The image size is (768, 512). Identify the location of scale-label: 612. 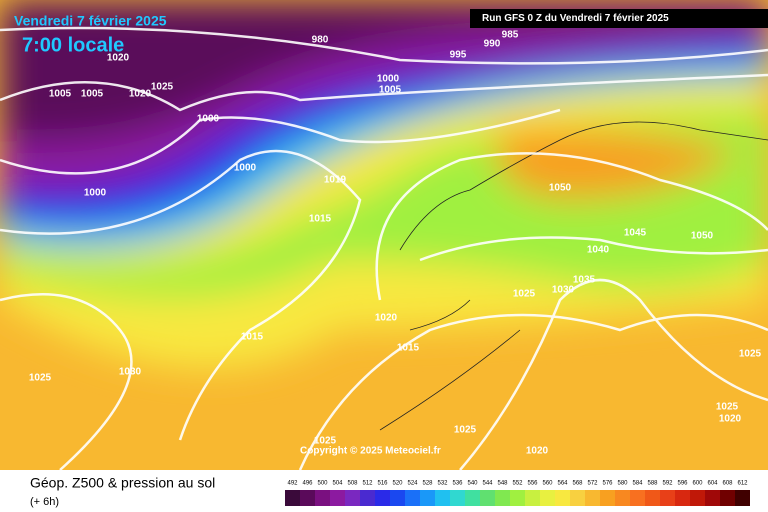
(742, 484).